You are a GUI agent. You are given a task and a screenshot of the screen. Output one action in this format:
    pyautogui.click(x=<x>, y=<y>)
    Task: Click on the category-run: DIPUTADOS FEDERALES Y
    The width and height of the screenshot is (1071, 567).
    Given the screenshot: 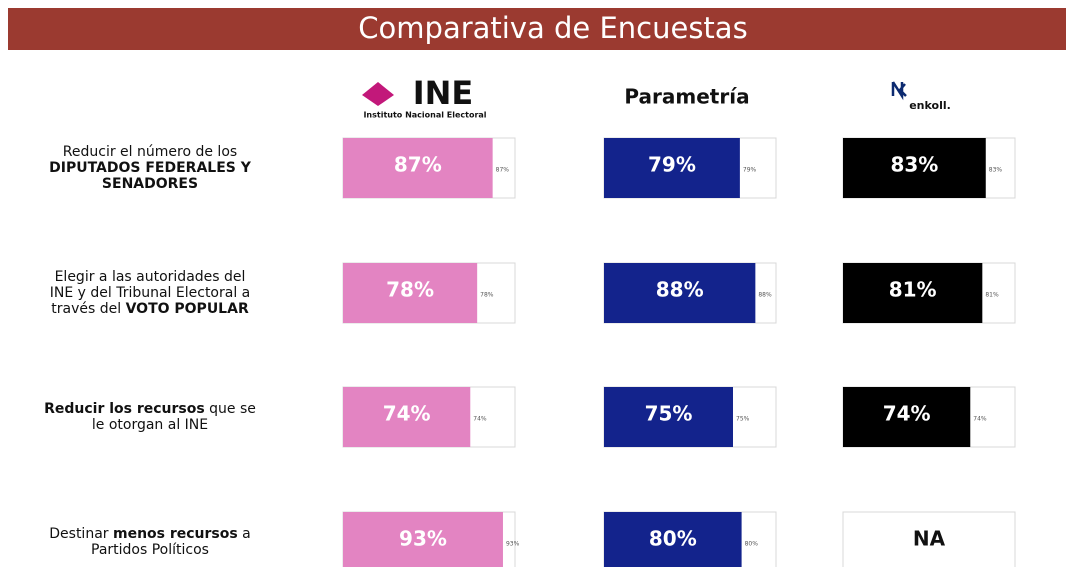 What is the action you would take?
    pyautogui.click(x=150, y=168)
    